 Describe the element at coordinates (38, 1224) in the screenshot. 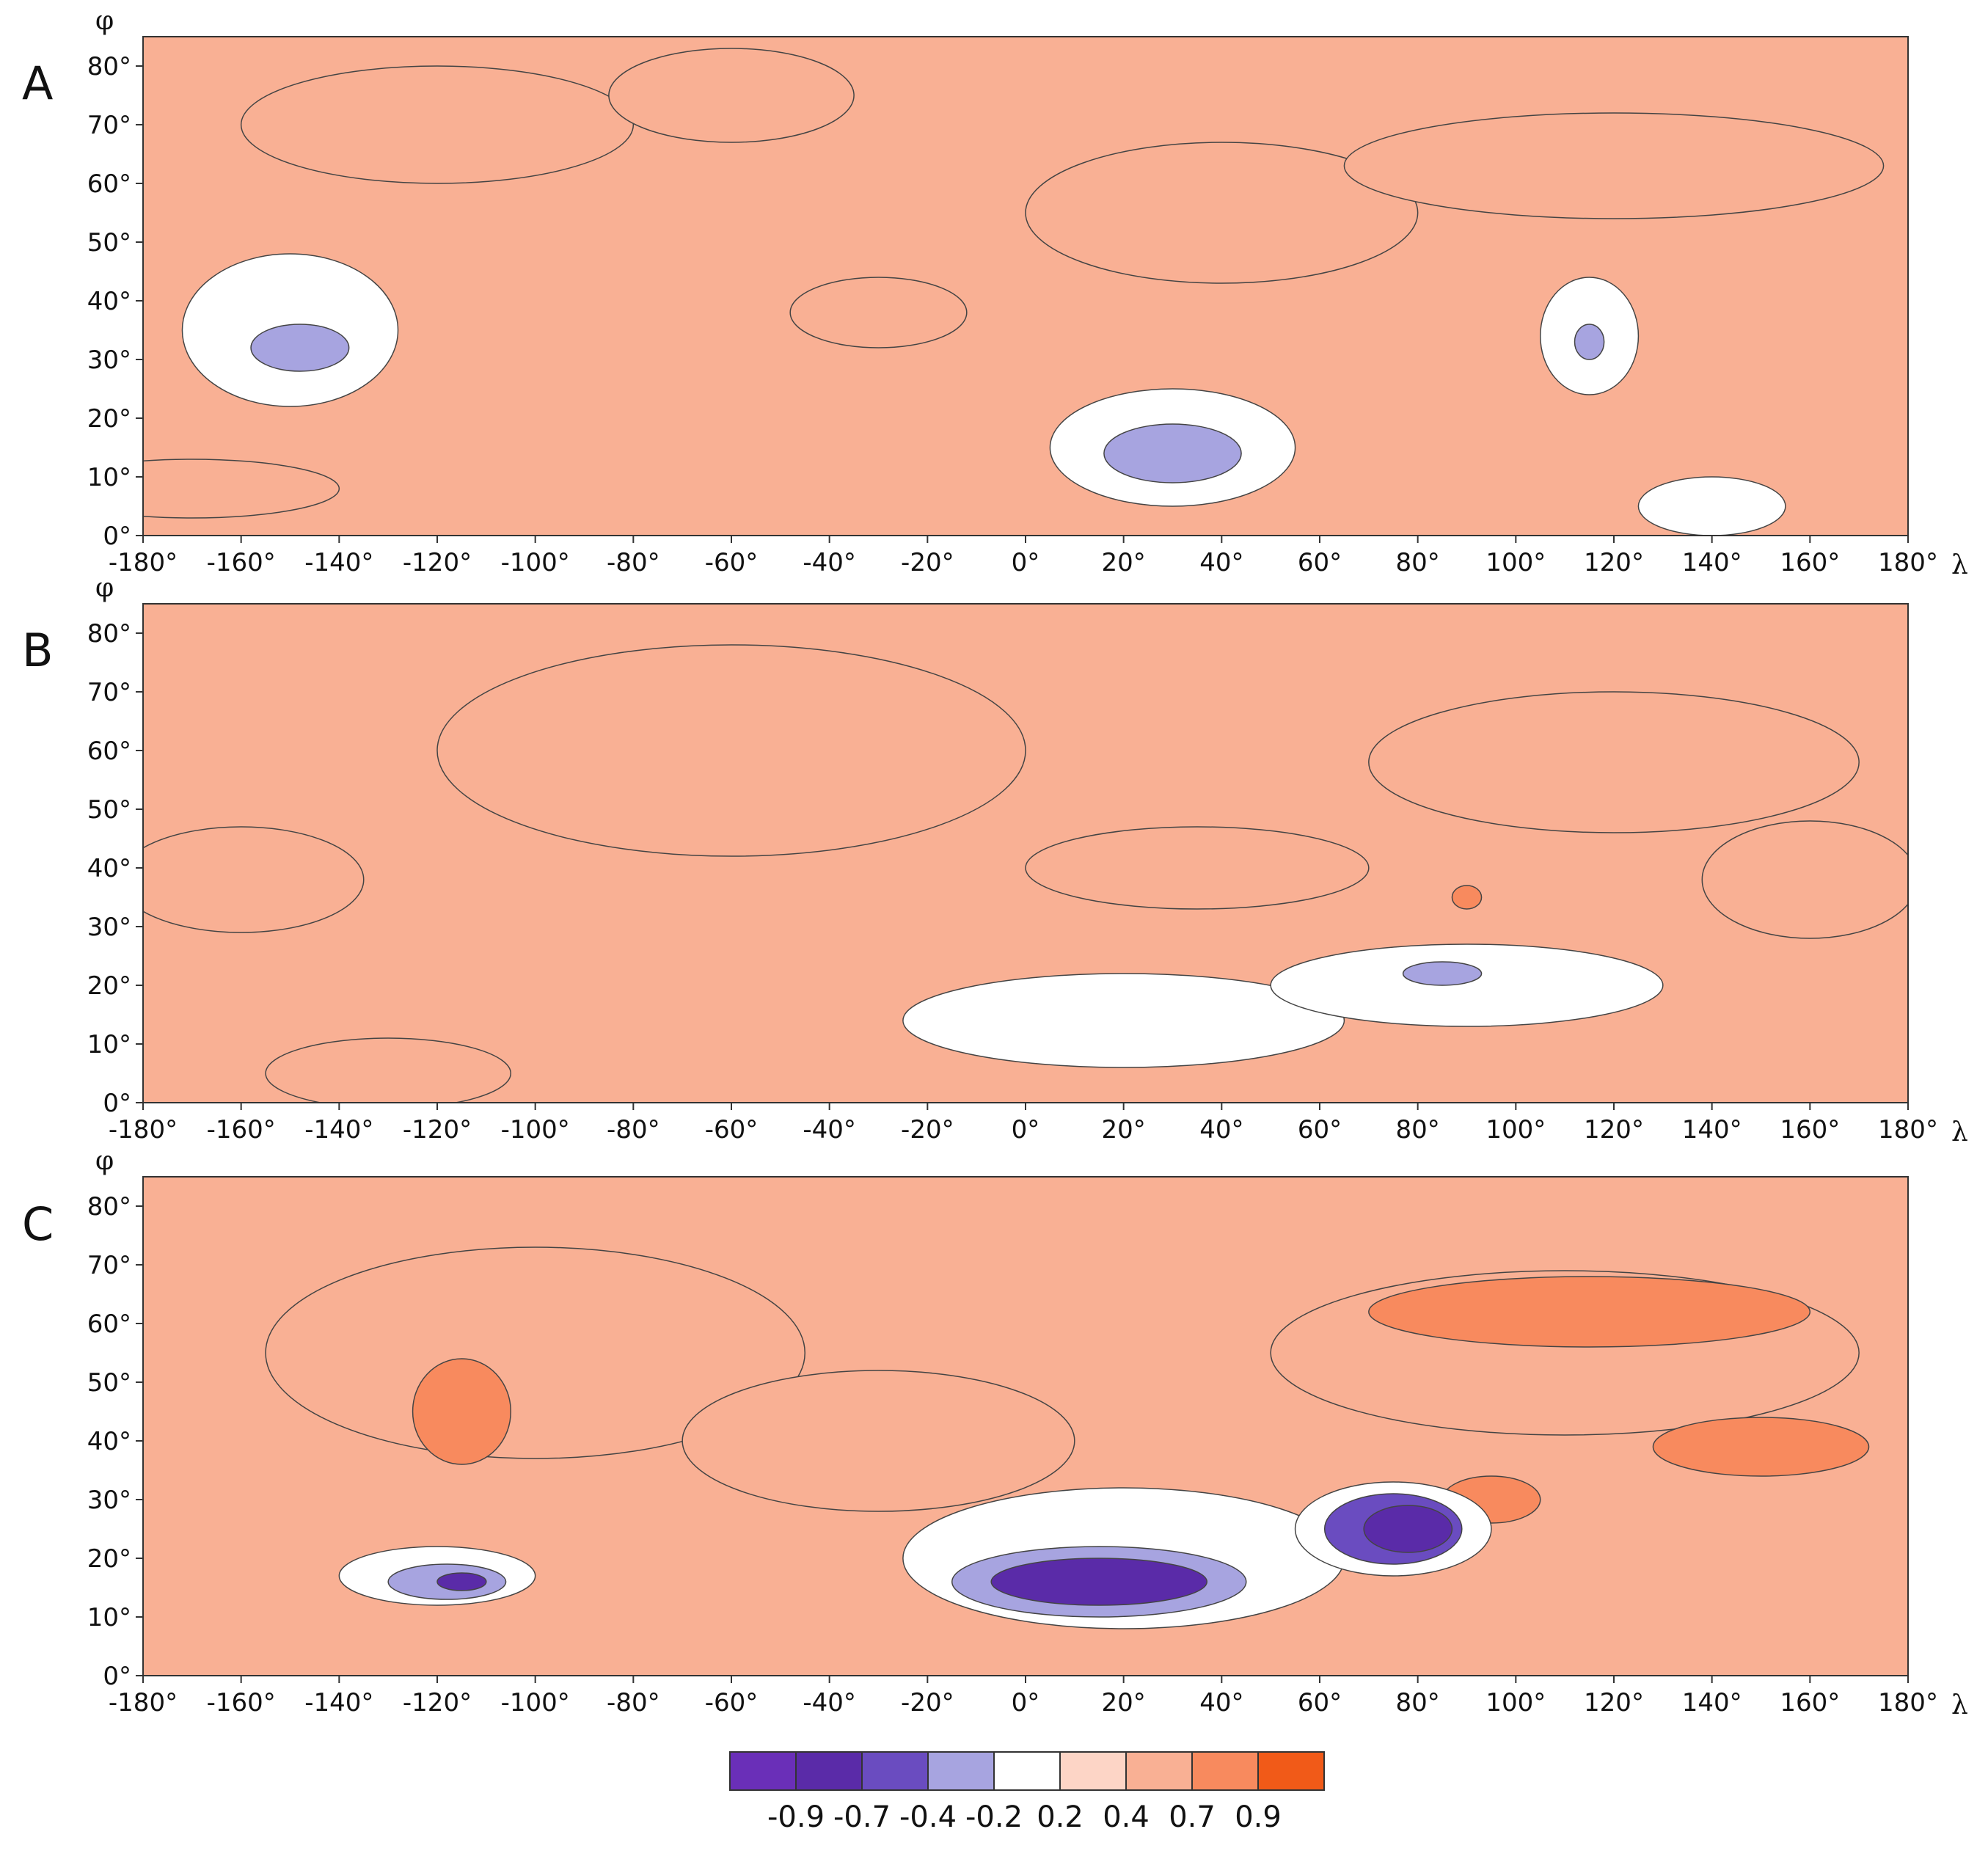

I see `panel-letter: C` at that location.